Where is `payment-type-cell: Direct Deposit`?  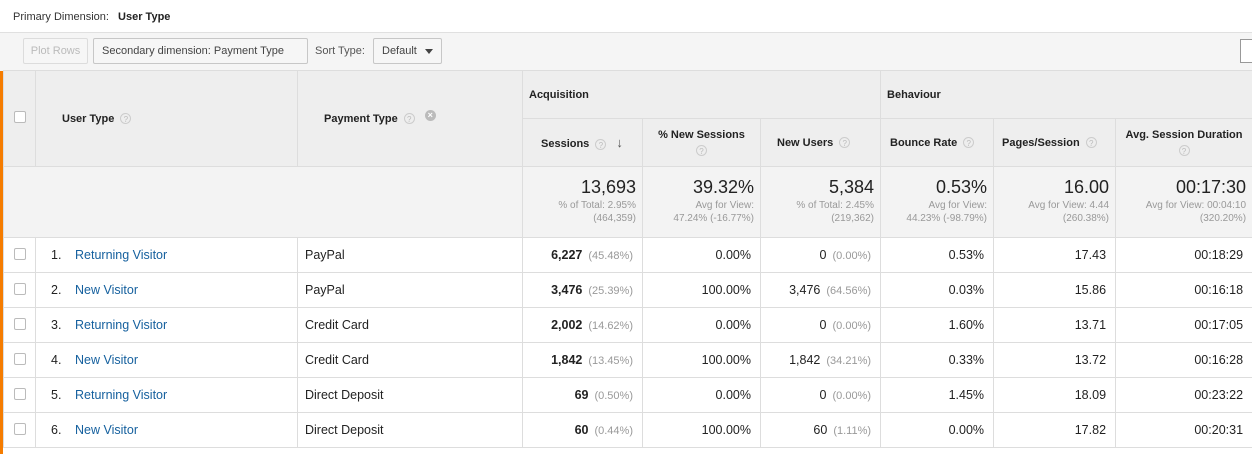 payment-type-cell: Direct Deposit is located at coordinates (410, 430).